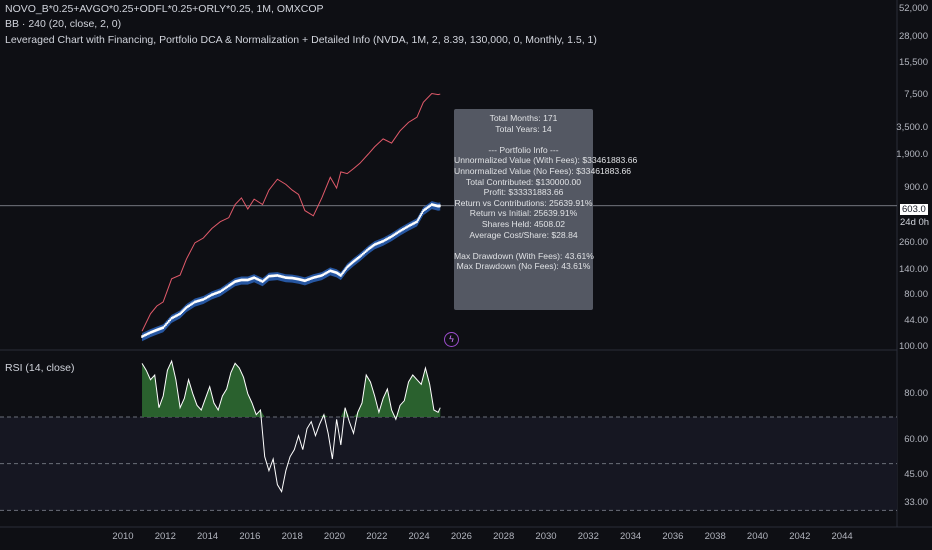 The image size is (932, 550). Describe the element at coordinates (523, 128) in the screenshot. I see `info-line: Total Years: 14` at that location.